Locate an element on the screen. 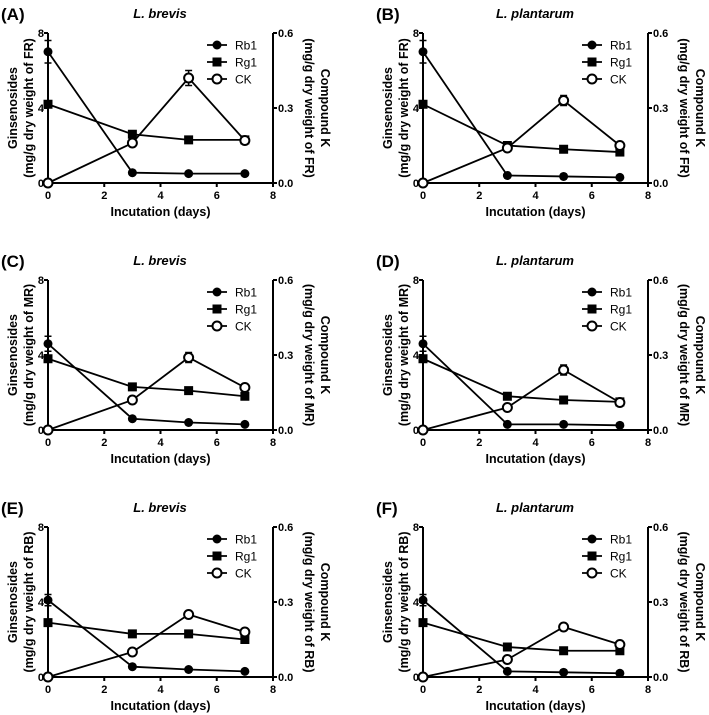 The image size is (709, 715). panel-title: L. plantarum is located at coordinates (535, 13).